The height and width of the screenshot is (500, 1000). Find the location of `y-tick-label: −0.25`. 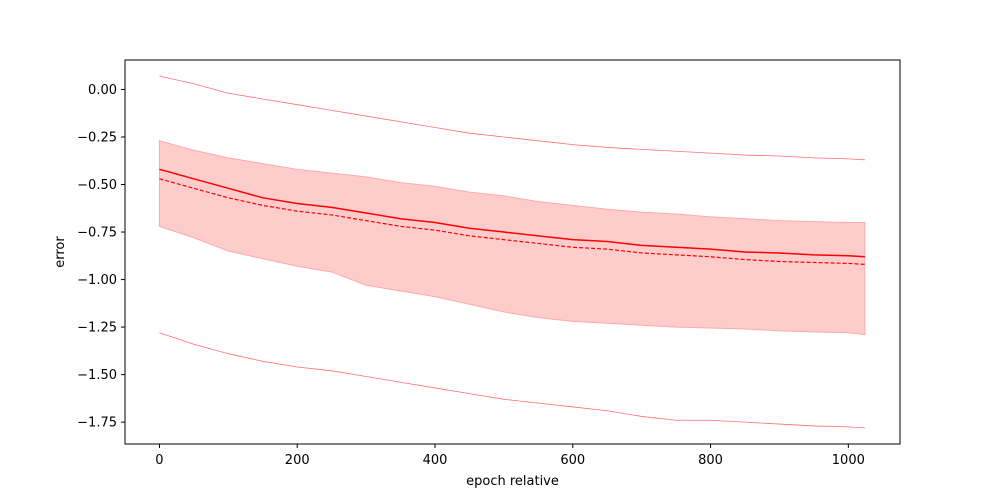

y-tick-label: −0.25 is located at coordinates (97, 137).